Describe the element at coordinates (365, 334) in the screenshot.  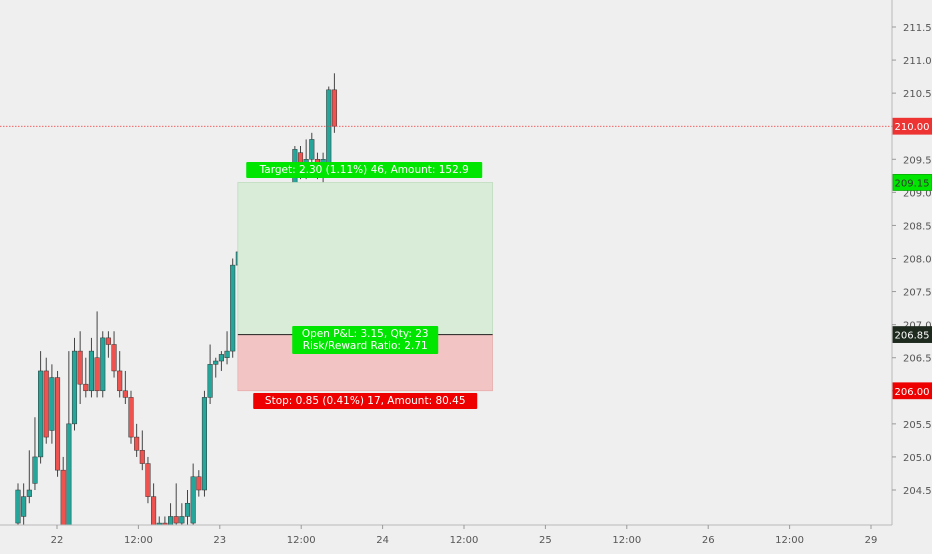
I see `pnl-label-text: Open P&L: 3.15, Qty: 23` at that location.